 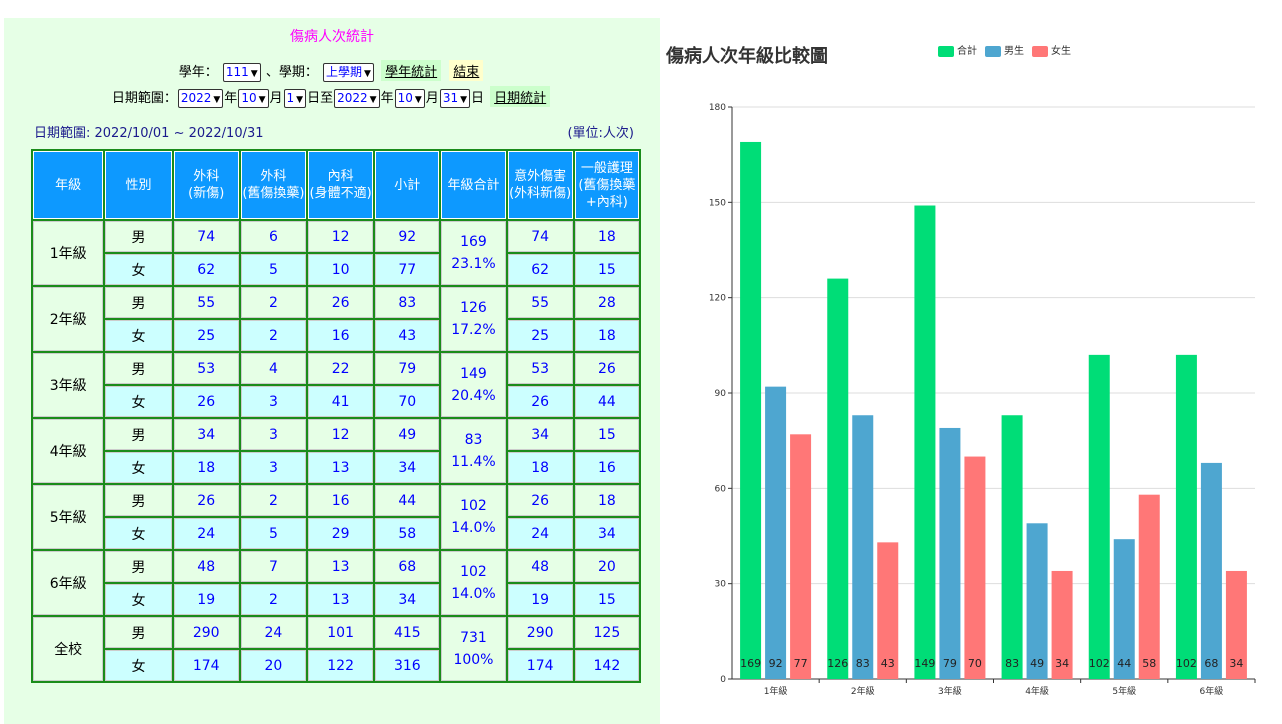 I want to click on year-unit: 年, so click(x=231, y=98).